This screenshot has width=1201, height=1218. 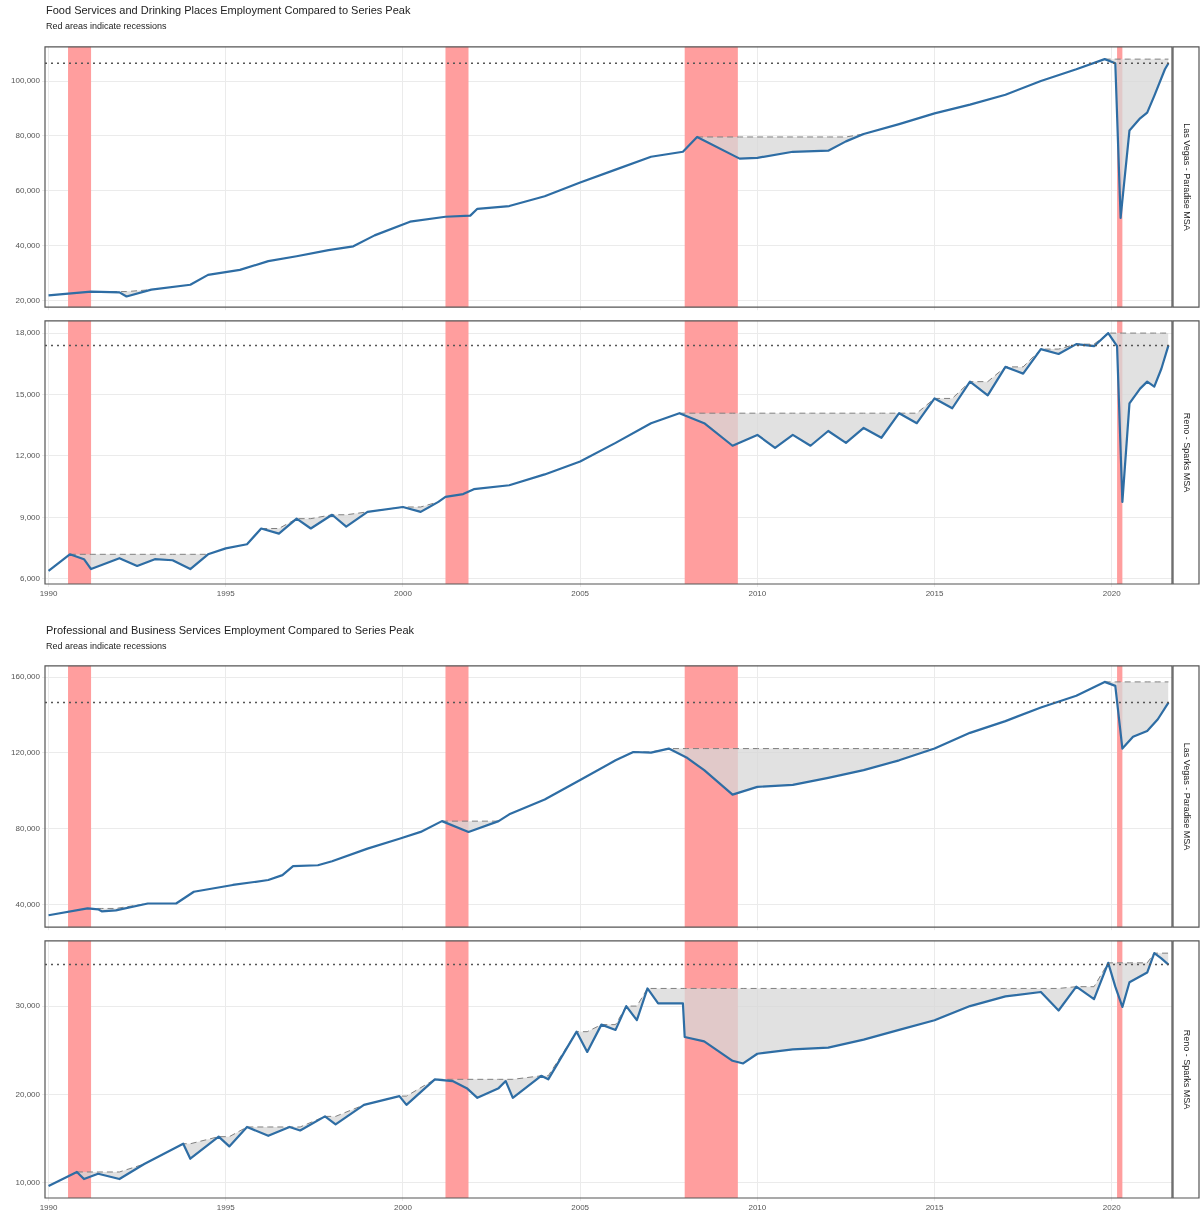 What do you see at coordinates (30, 517) in the screenshot?
I see `y-tick-label: 9,000` at bounding box center [30, 517].